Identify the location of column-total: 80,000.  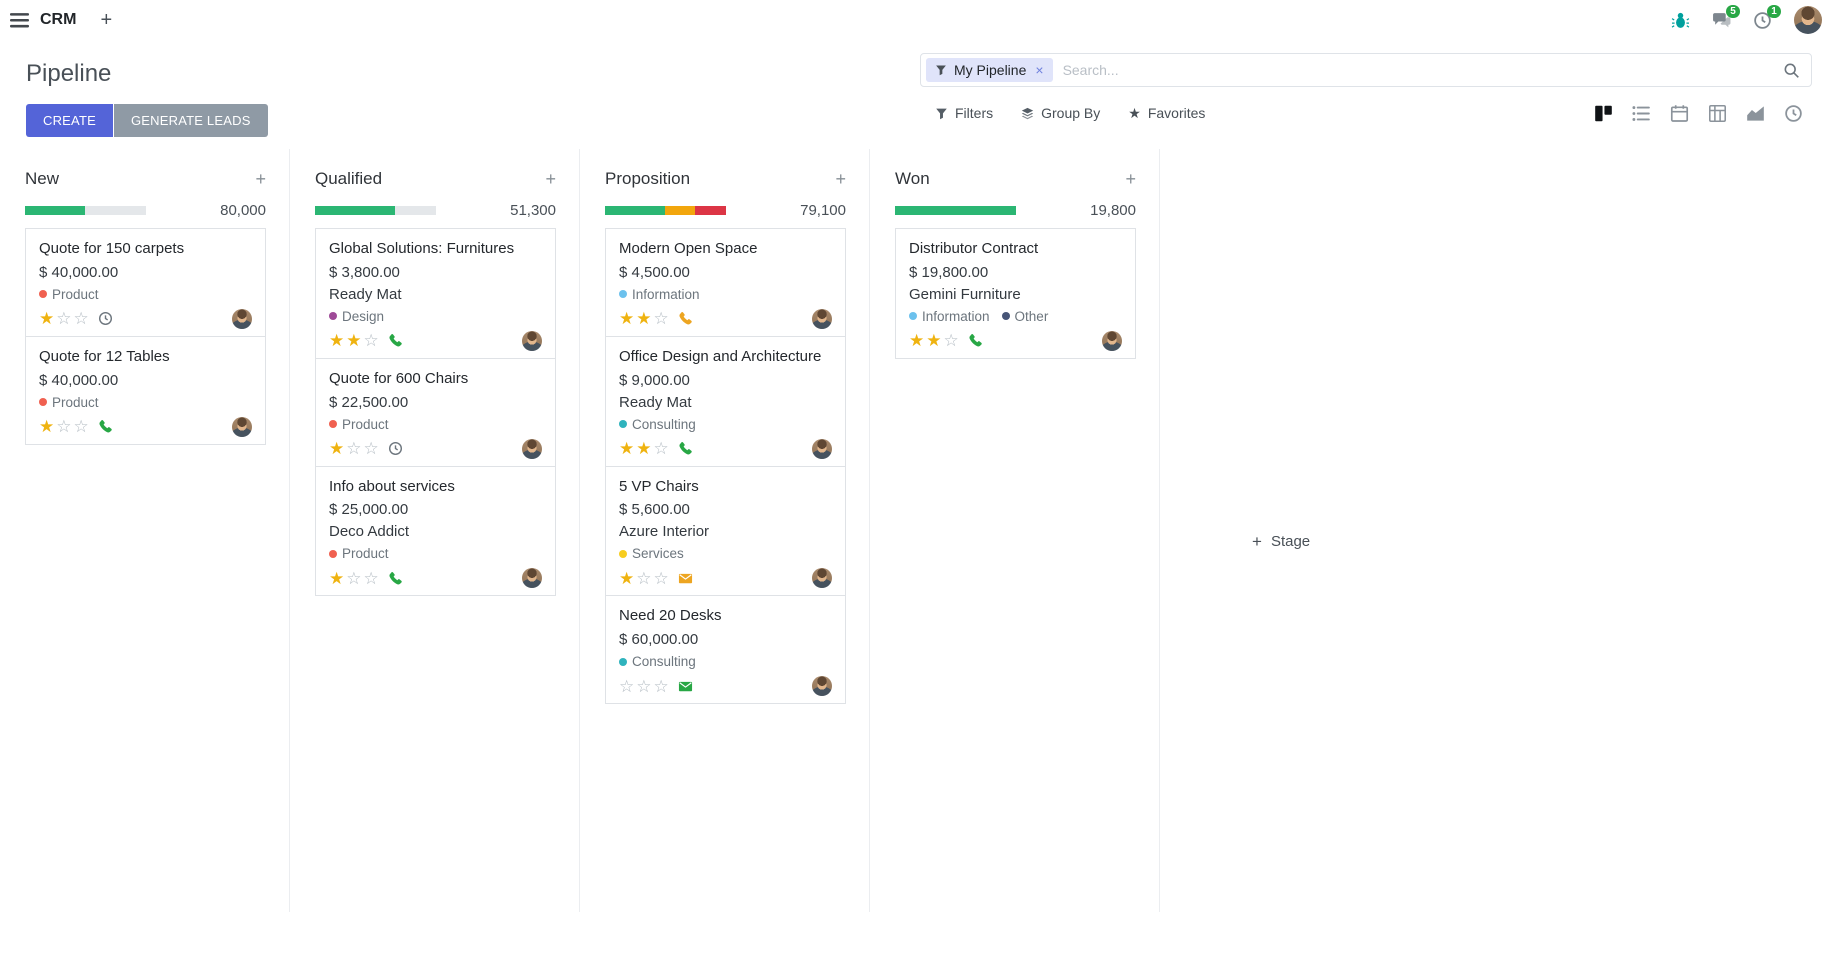
(243, 210).